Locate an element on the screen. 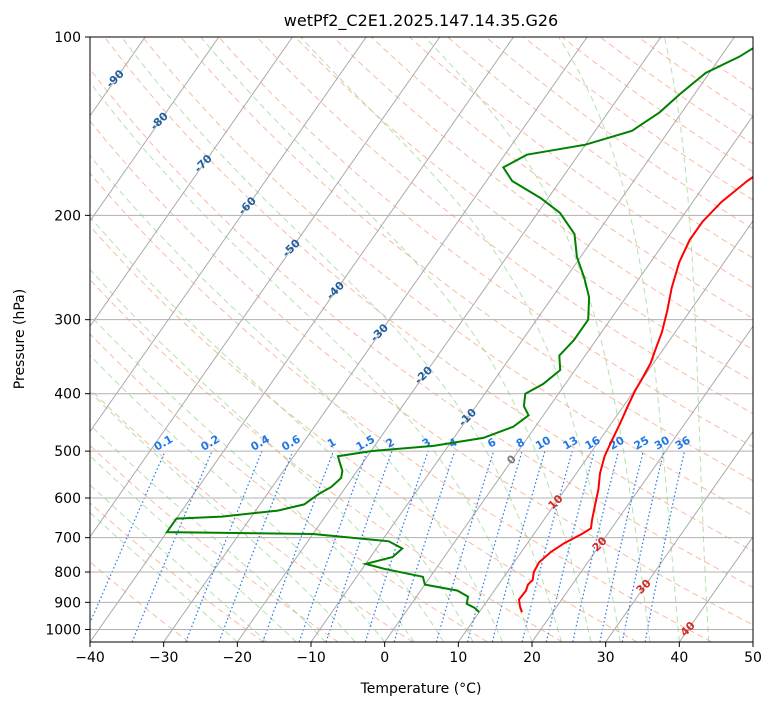  y-axis-label: Pressure (hPa) is located at coordinates (20, 339).